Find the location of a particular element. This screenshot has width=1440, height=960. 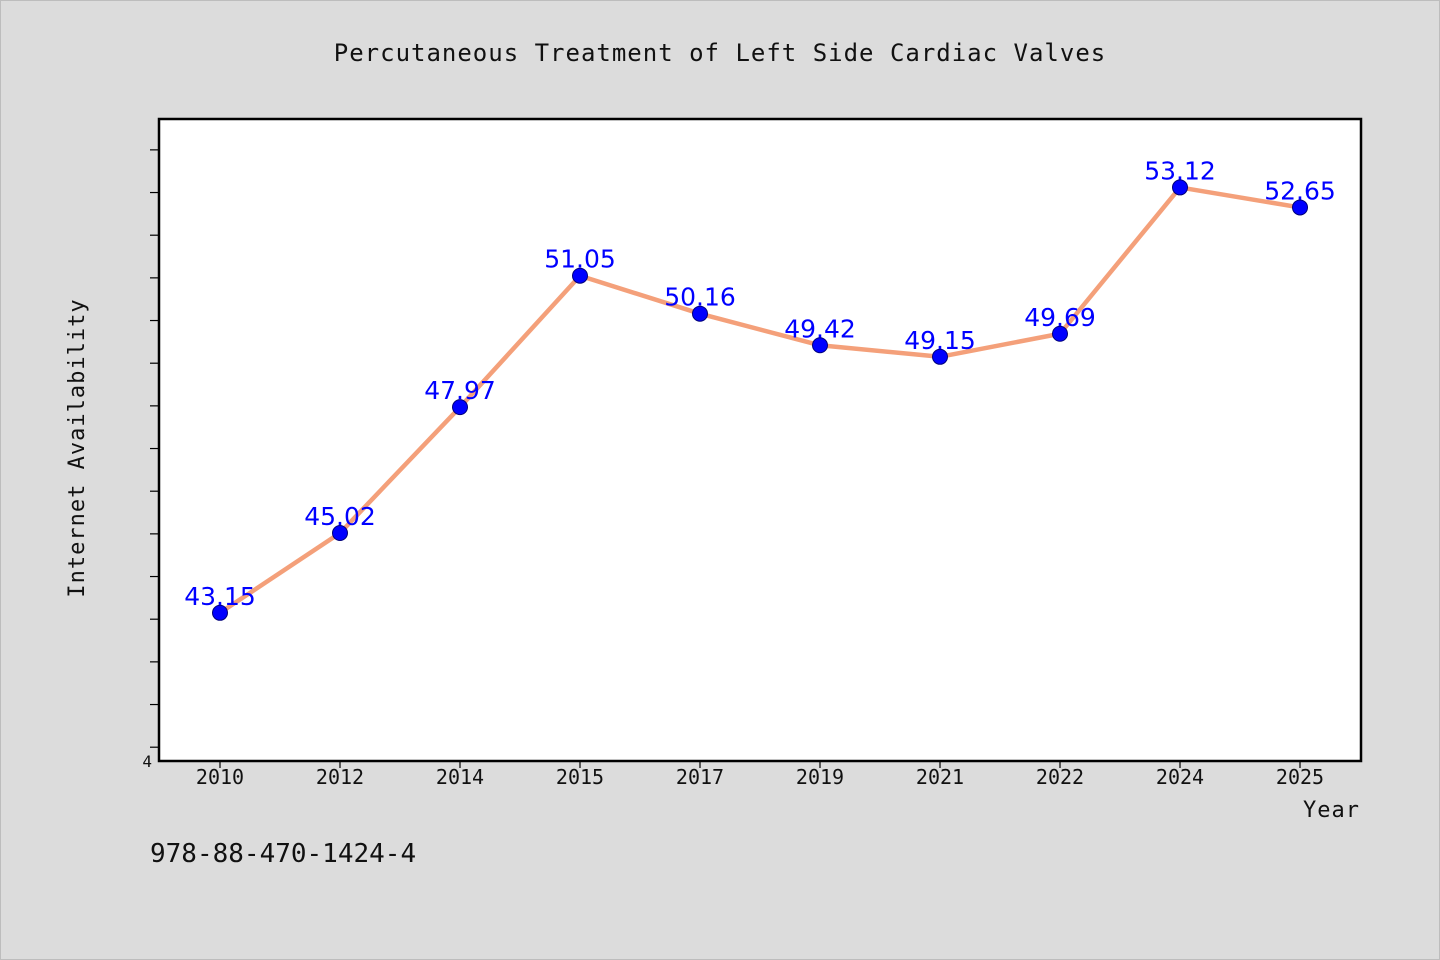

x-tick-label: 2017 is located at coordinates (700, 777).